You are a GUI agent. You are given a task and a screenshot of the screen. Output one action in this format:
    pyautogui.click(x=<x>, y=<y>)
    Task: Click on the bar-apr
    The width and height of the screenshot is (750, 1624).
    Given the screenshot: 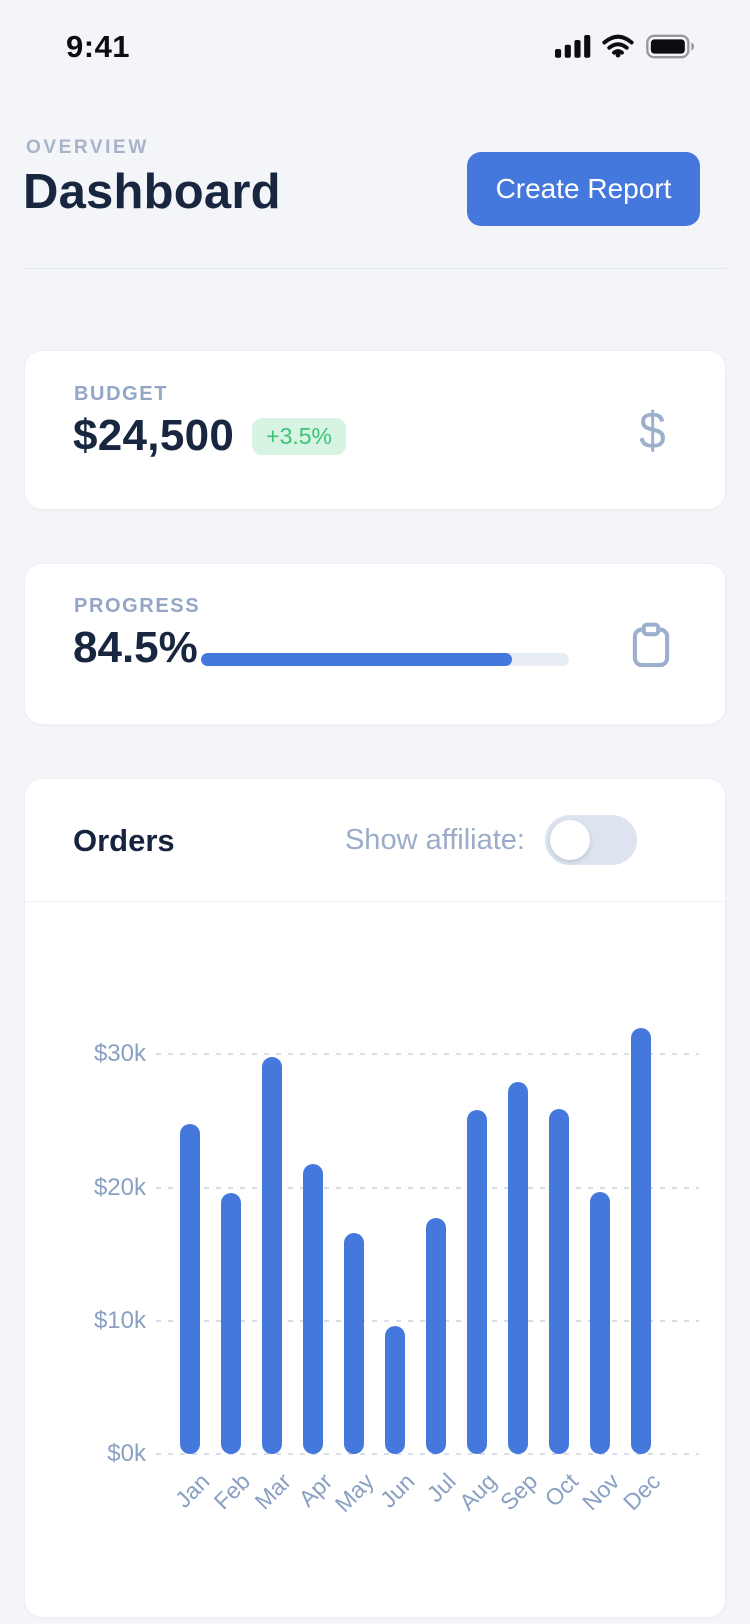 What is the action you would take?
    pyautogui.click(x=313, y=1309)
    